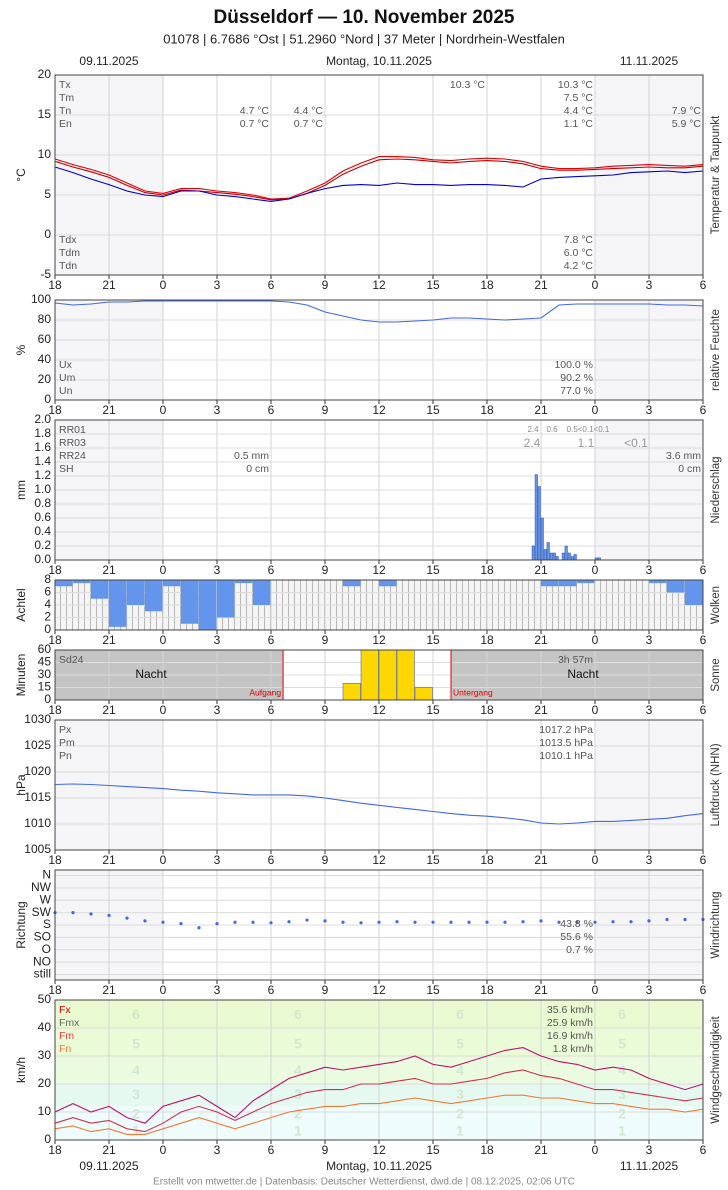  What do you see at coordinates (66, 391) in the screenshot?
I see `stat-label: Un` at bounding box center [66, 391].